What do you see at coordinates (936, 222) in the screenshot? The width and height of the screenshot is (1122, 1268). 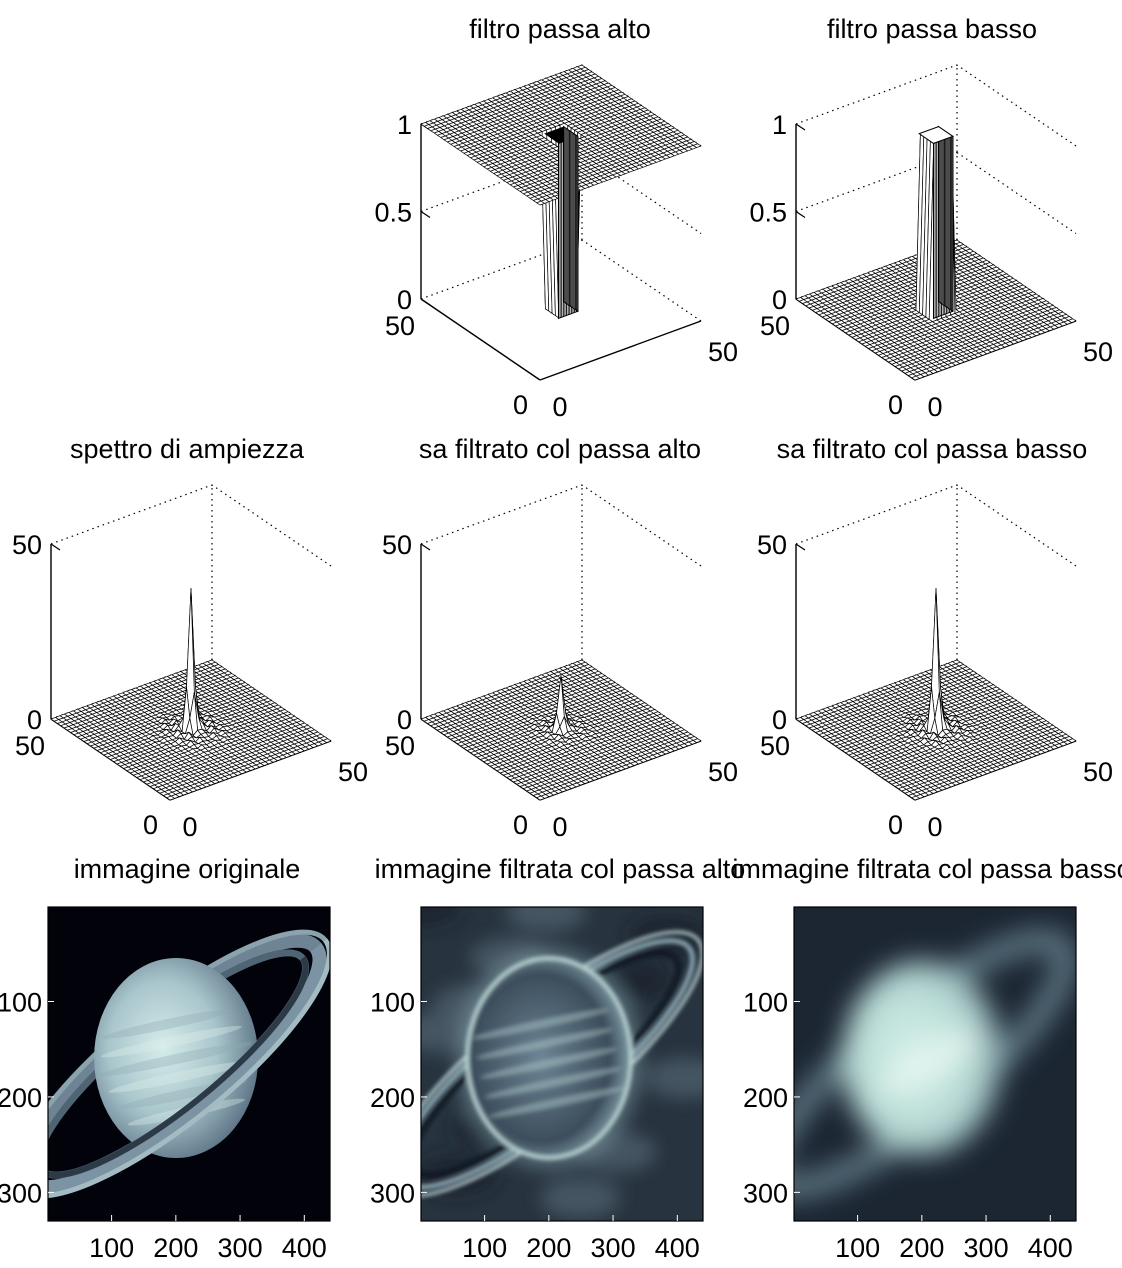 I see `pillar-block` at bounding box center [936, 222].